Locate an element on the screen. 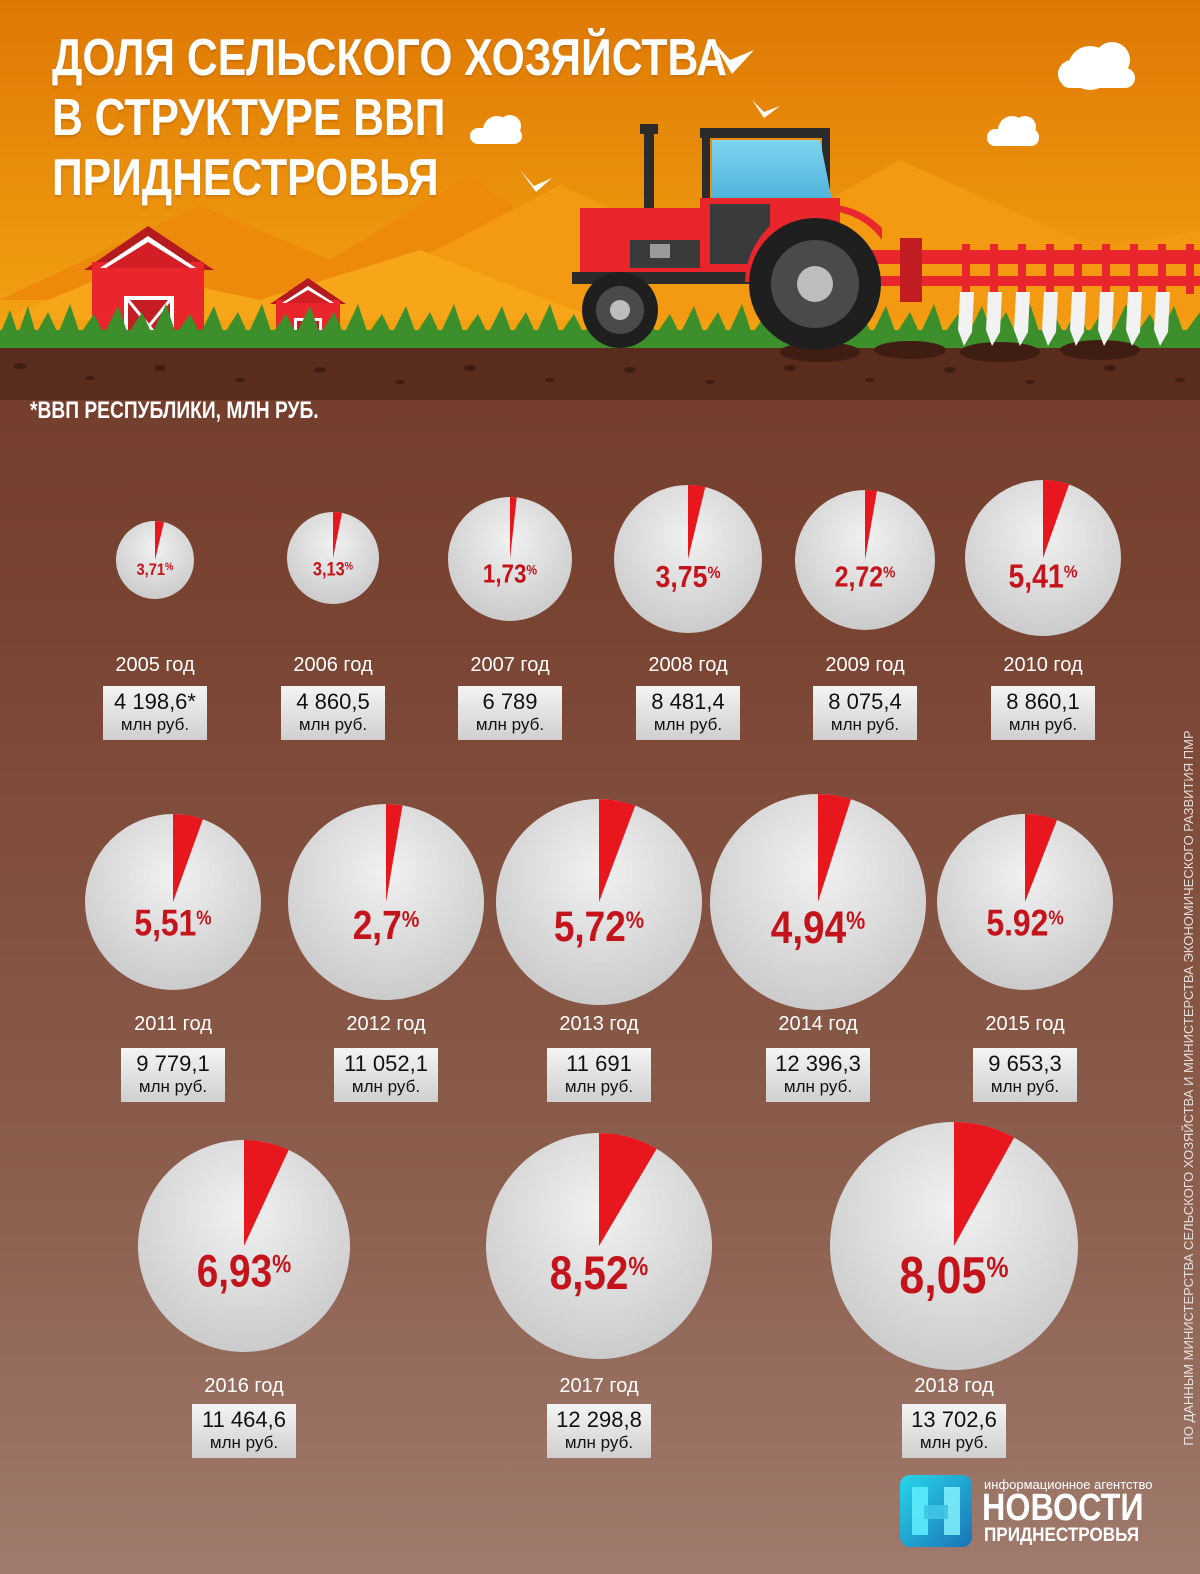 The image size is (1200, 1574). gdp-value: 8 481,4 is located at coordinates (688, 701).